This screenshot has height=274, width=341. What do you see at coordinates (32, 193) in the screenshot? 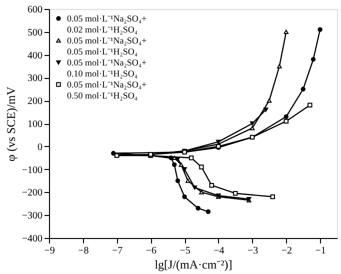
I see `y-tick-label: −200` at bounding box center [32, 193].